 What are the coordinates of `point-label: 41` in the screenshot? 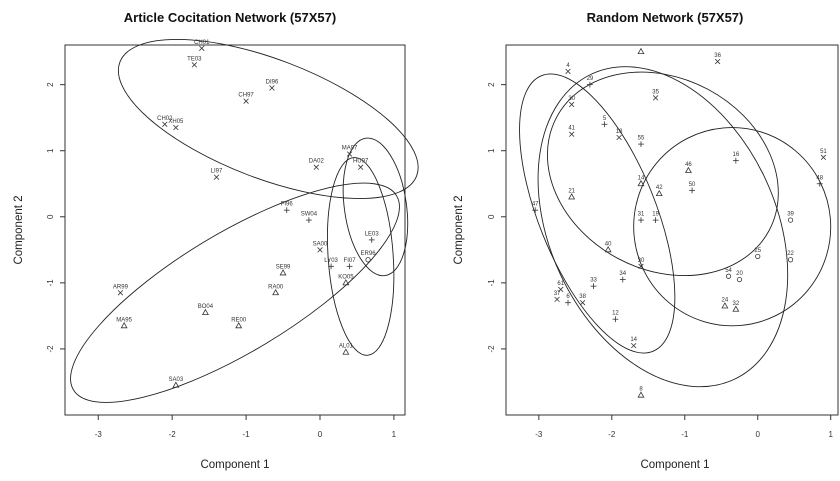 It's located at (571, 129).